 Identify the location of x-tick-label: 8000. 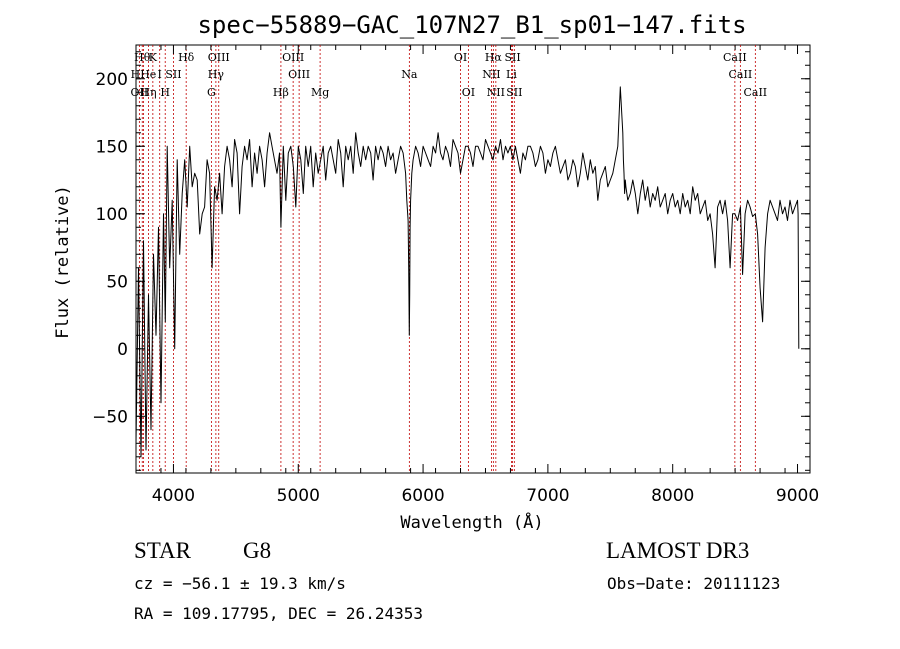
(672, 496).